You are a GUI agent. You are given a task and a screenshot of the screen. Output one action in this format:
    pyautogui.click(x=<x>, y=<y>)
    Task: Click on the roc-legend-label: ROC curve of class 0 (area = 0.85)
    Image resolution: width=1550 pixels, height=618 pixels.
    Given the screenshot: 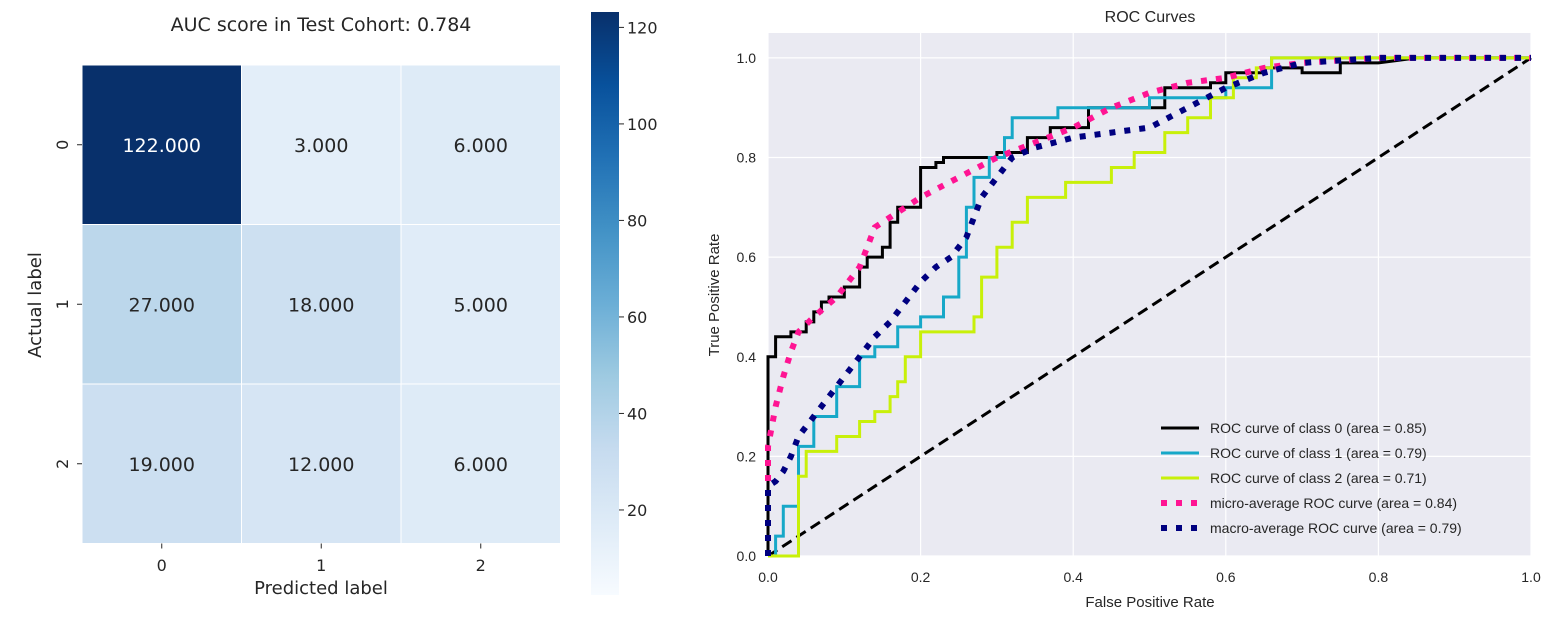 What is the action you would take?
    pyautogui.click(x=1318, y=428)
    